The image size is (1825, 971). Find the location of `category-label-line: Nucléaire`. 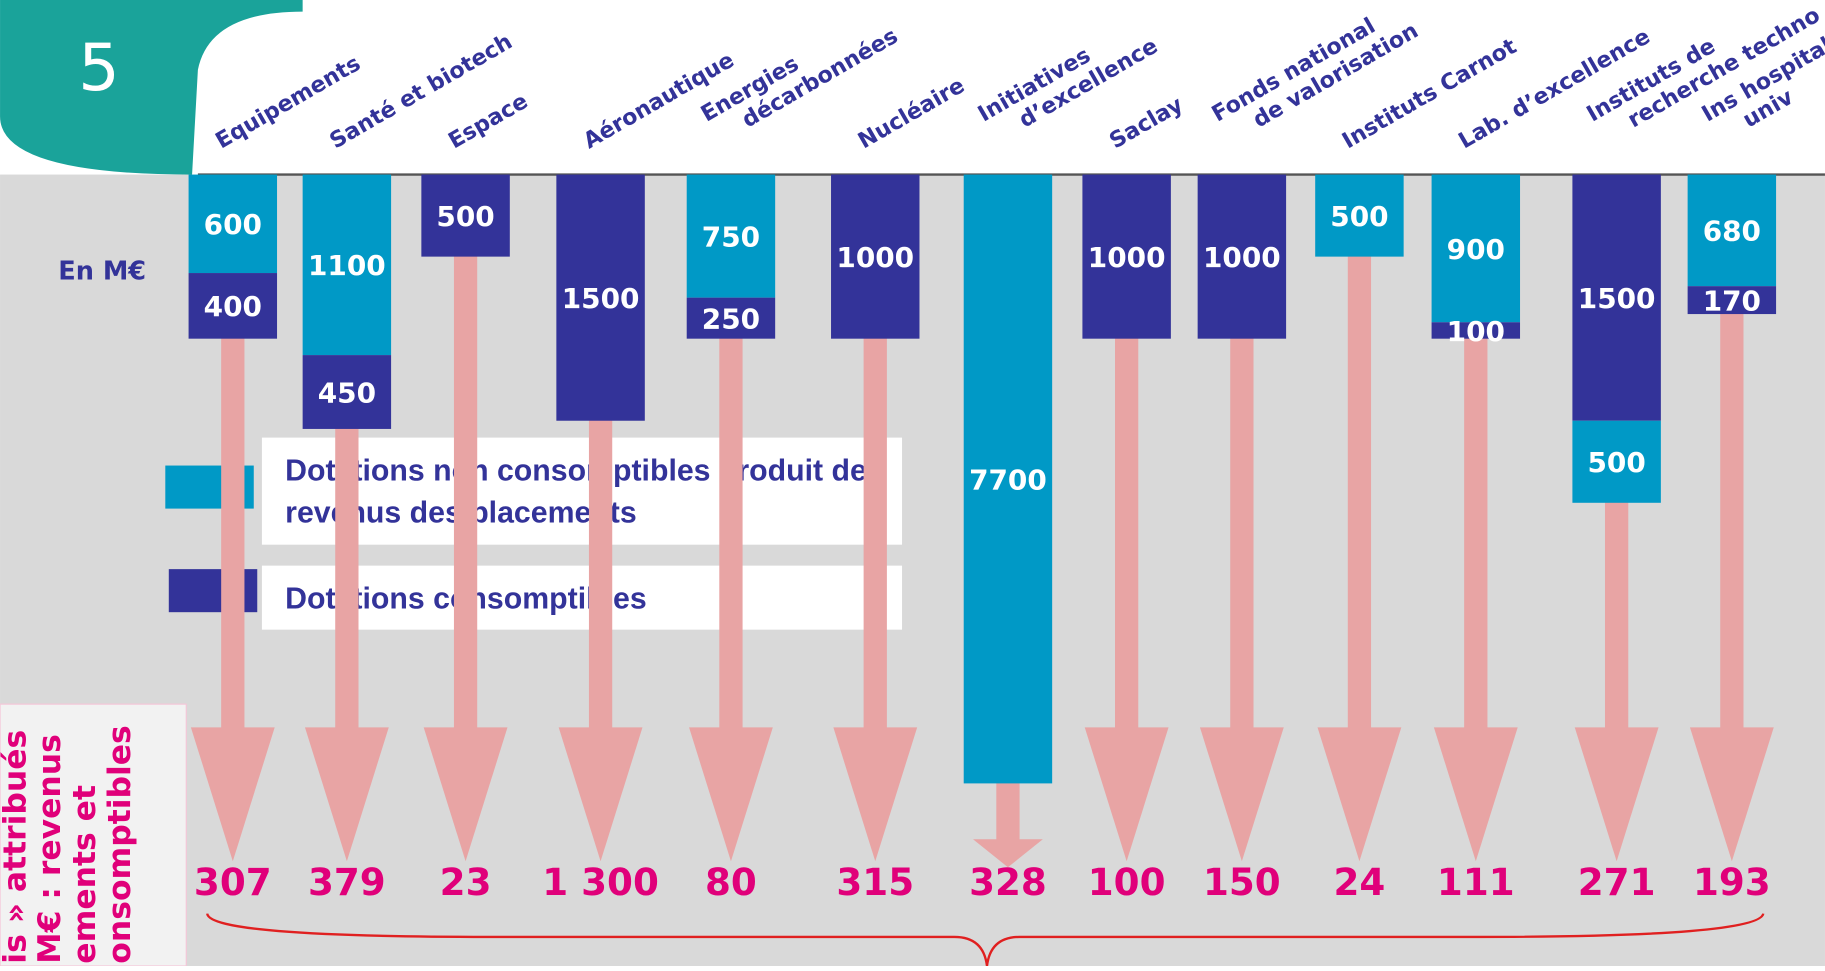

category-label-line: Nucléaire is located at coordinates (911, 113).